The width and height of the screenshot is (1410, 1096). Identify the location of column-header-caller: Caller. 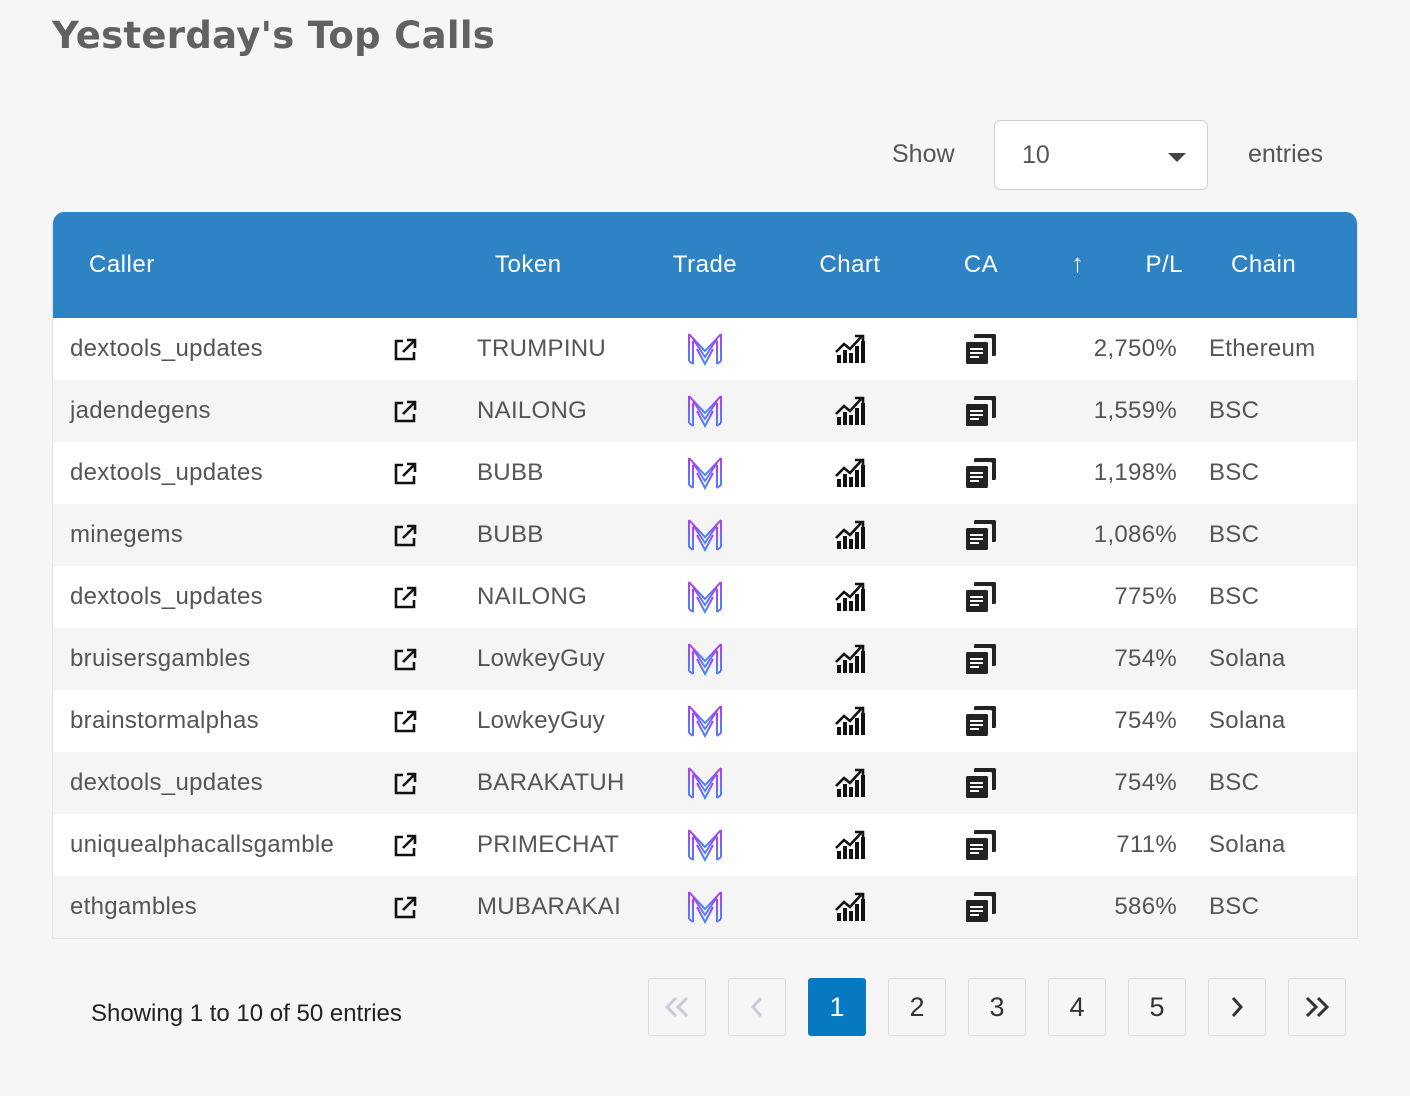
(122, 264).